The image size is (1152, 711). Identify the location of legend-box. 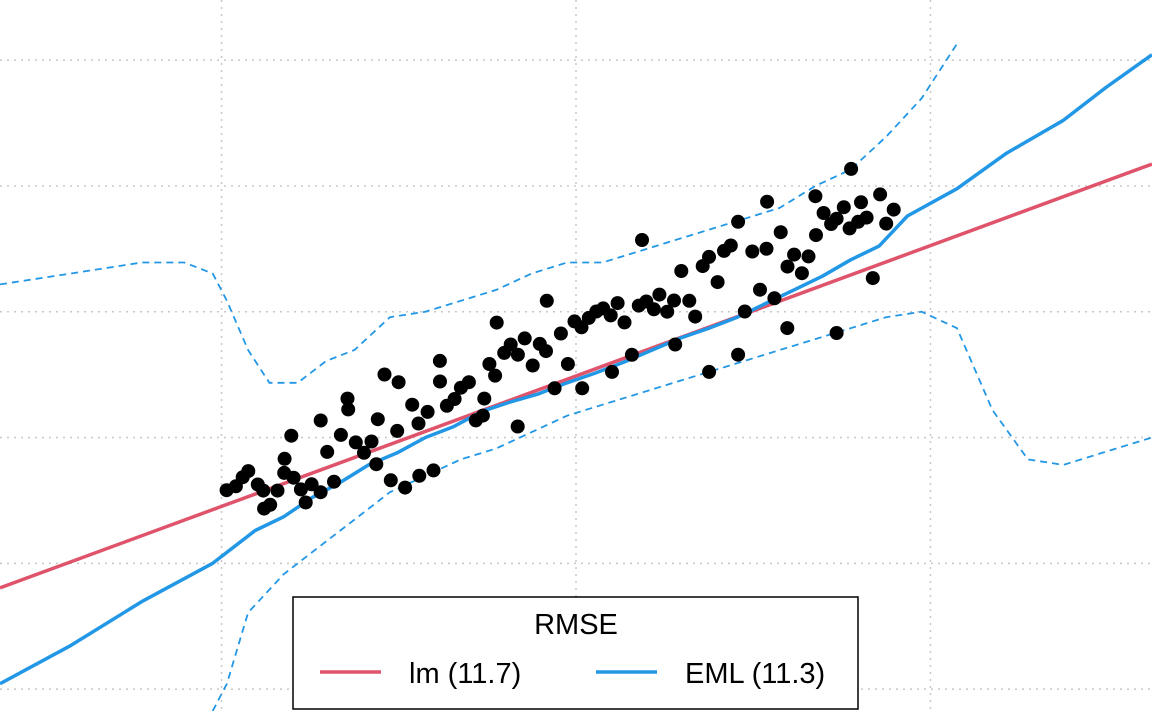
(575, 653).